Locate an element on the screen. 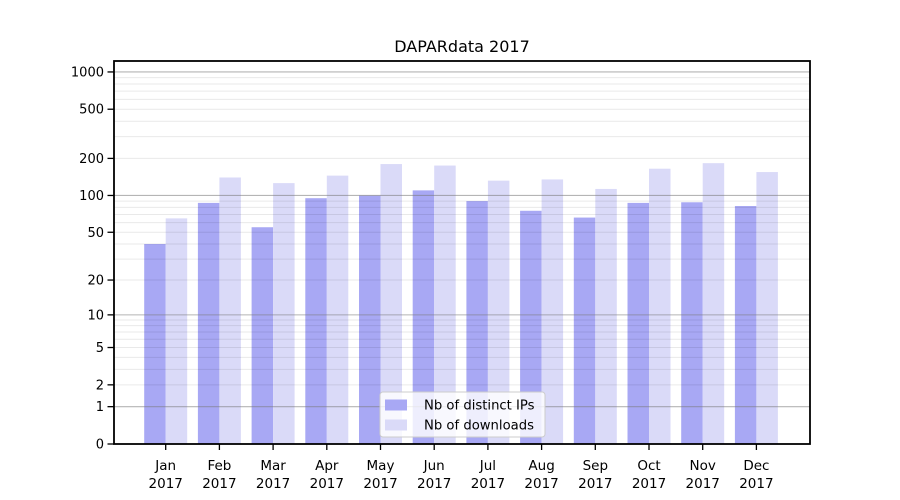  bar-downloads-sep is located at coordinates (606, 316).